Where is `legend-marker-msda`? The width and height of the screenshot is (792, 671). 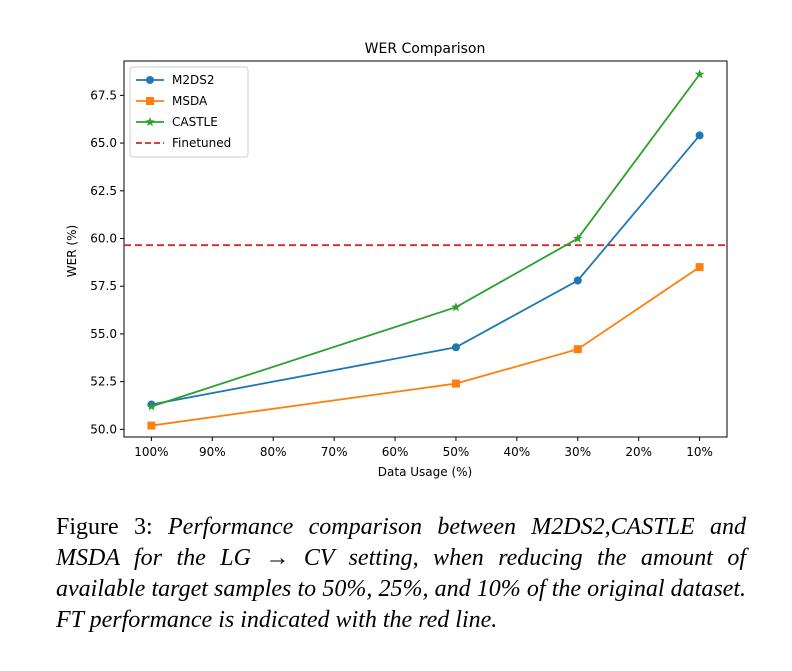 legend-marker-msda is located at coordinates (150, 101).